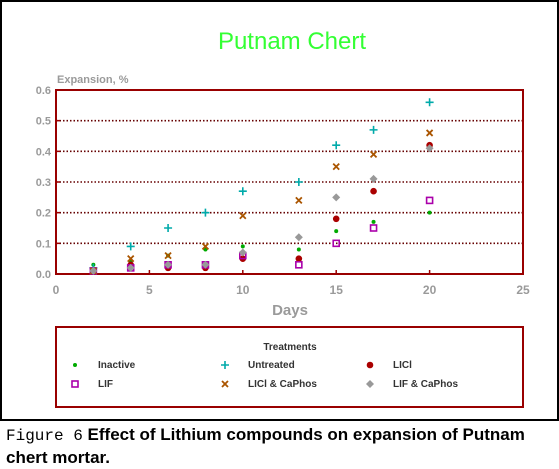 Image resolution: width=559 pixels, height=469 pixels. Describe the element at coordinates (43, 91) in the screenshot. I see `y-tick-label: 0.6` at that location.